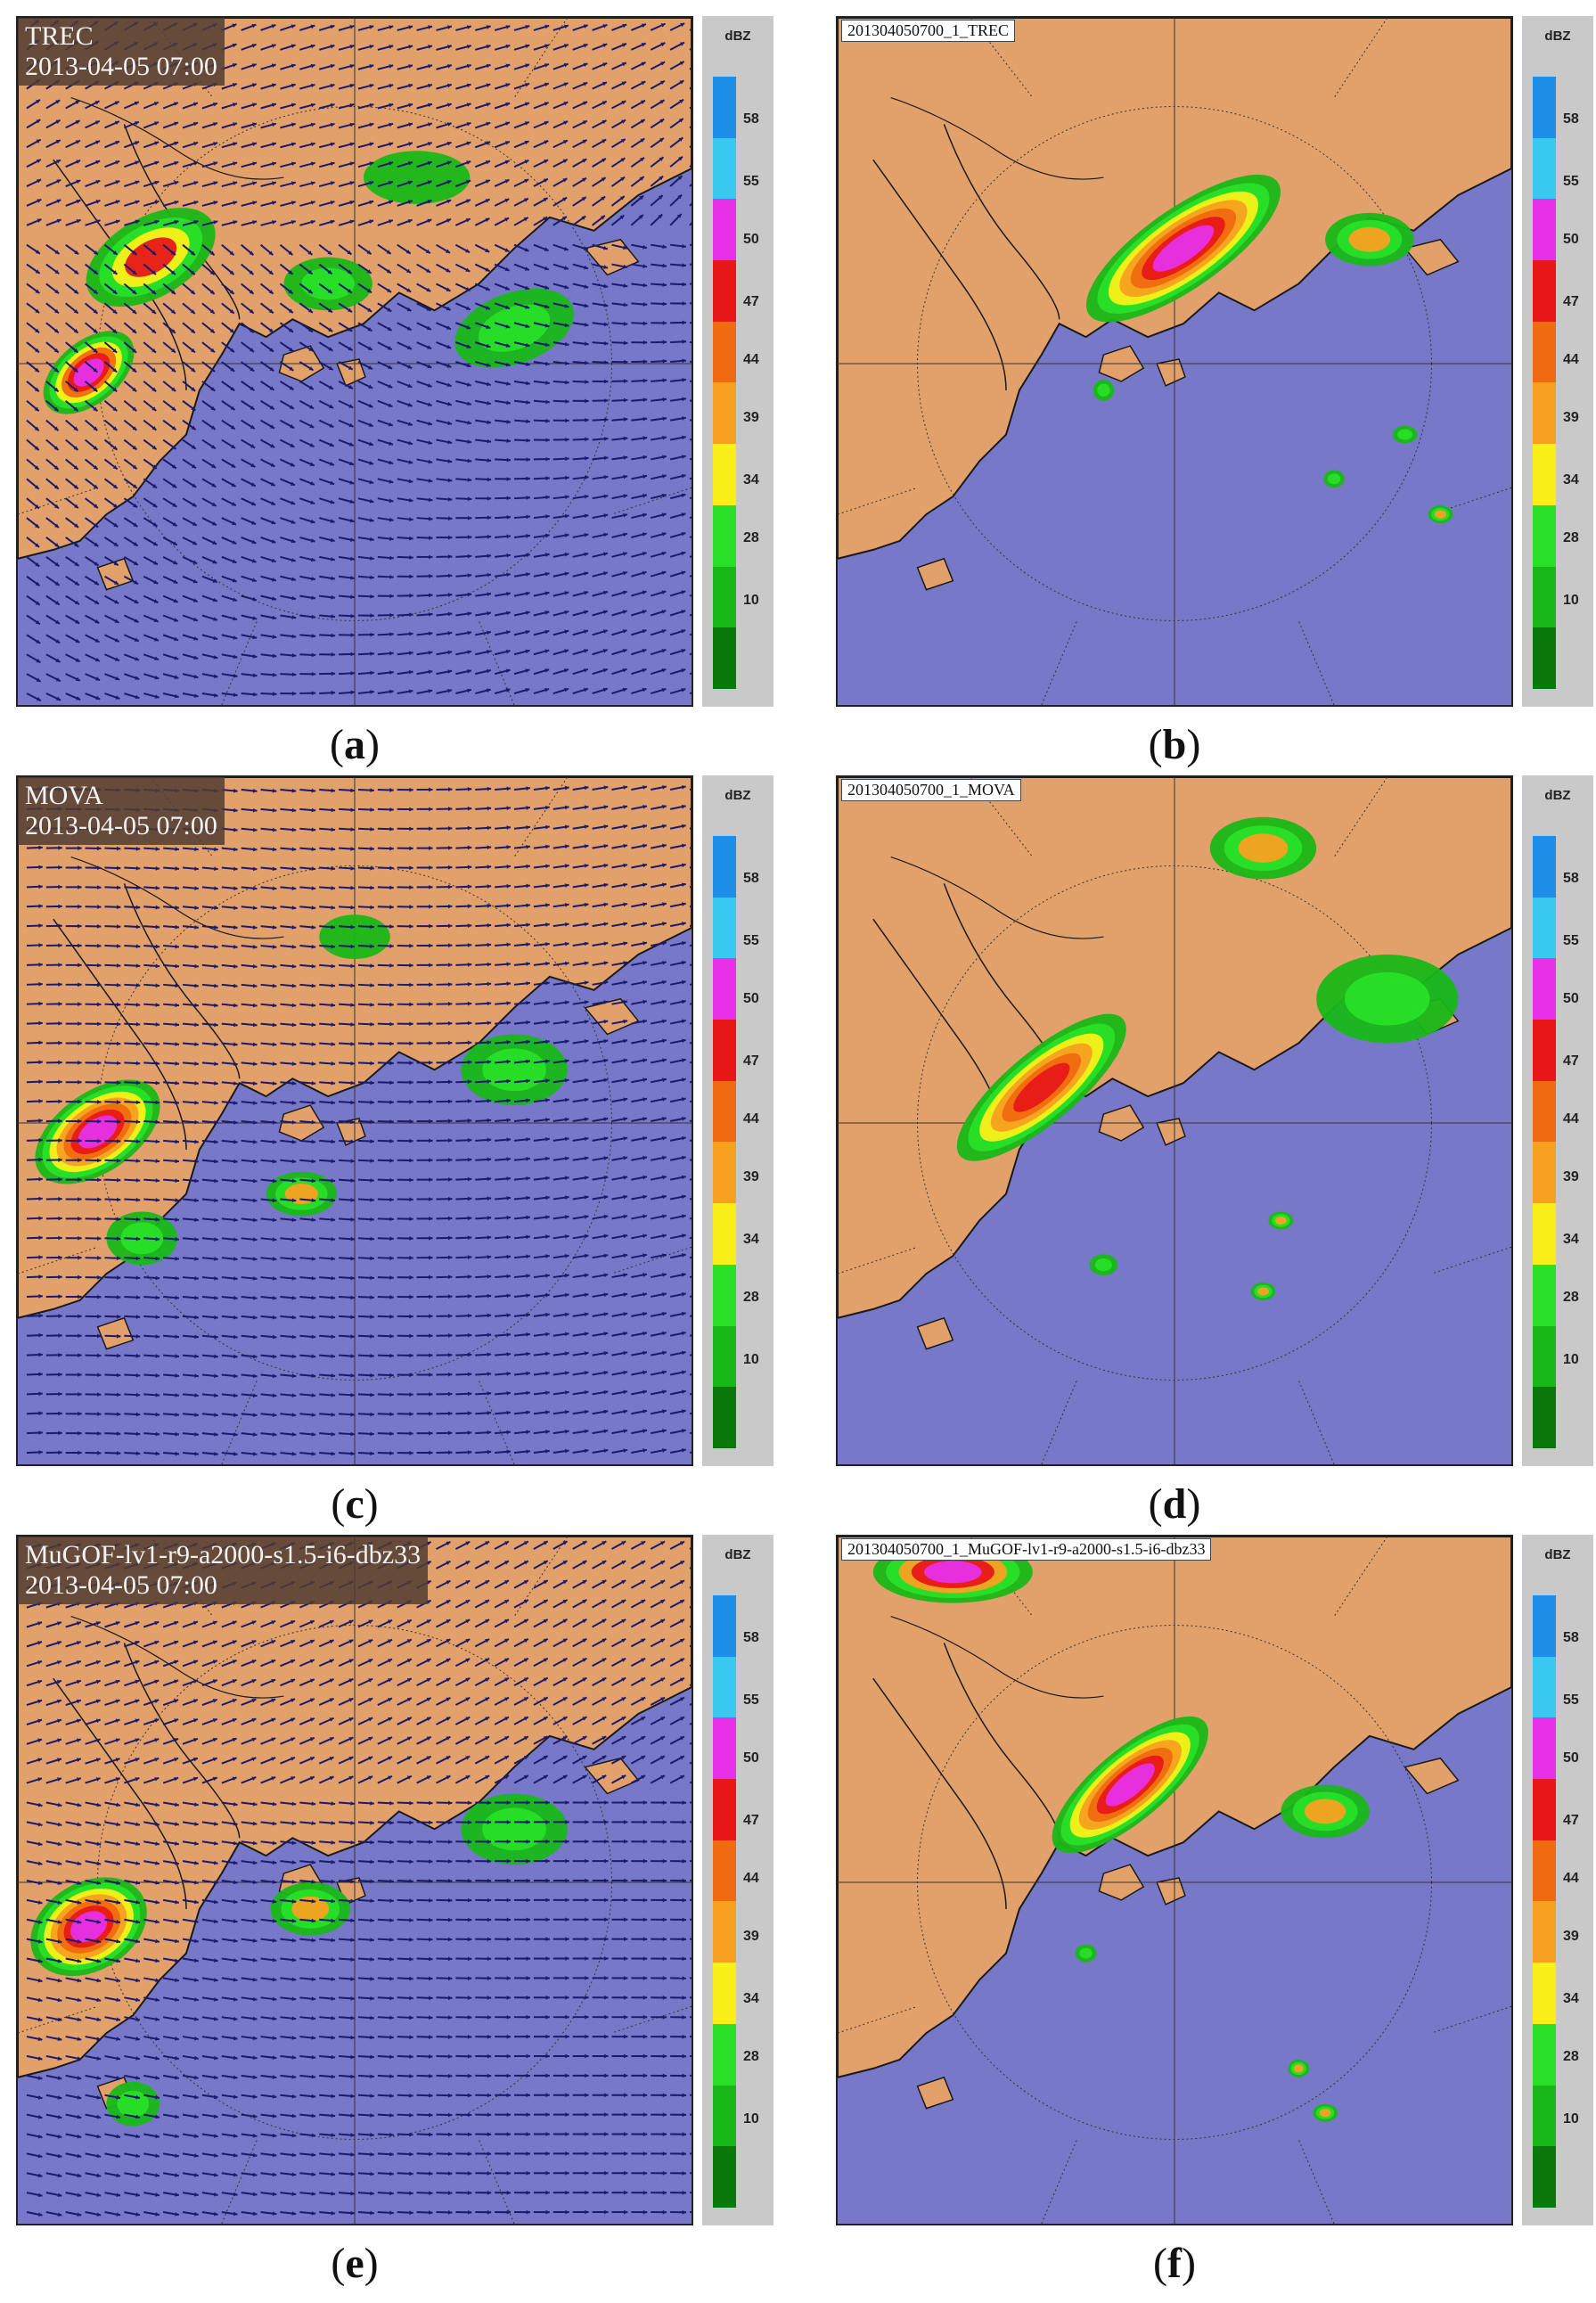 The height and width of the screenshot is (2303, 1596). I want to click on radar-map-d: 201304050700_1_MOVA, so click(1174, 1120).